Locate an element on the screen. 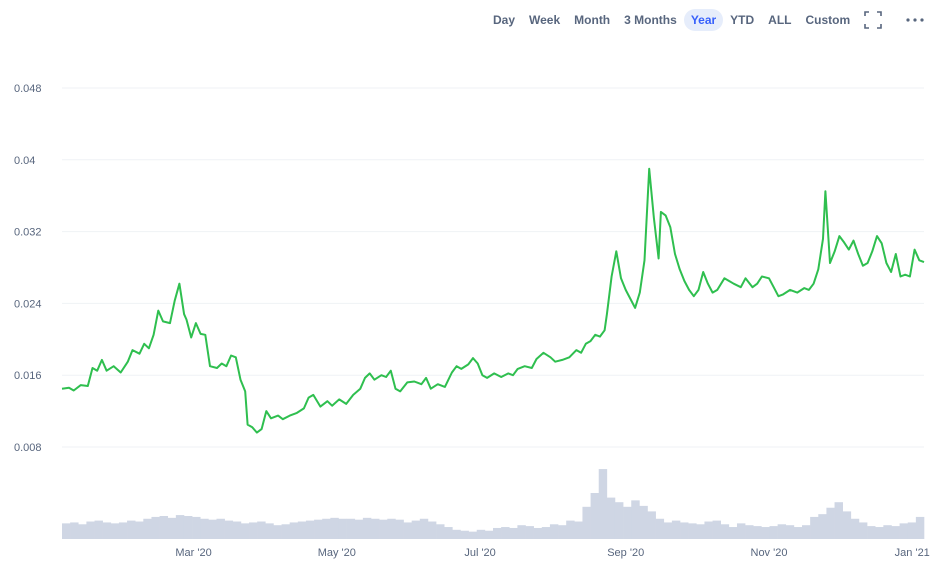  more-options-icon is located at coordinates (915, 20).